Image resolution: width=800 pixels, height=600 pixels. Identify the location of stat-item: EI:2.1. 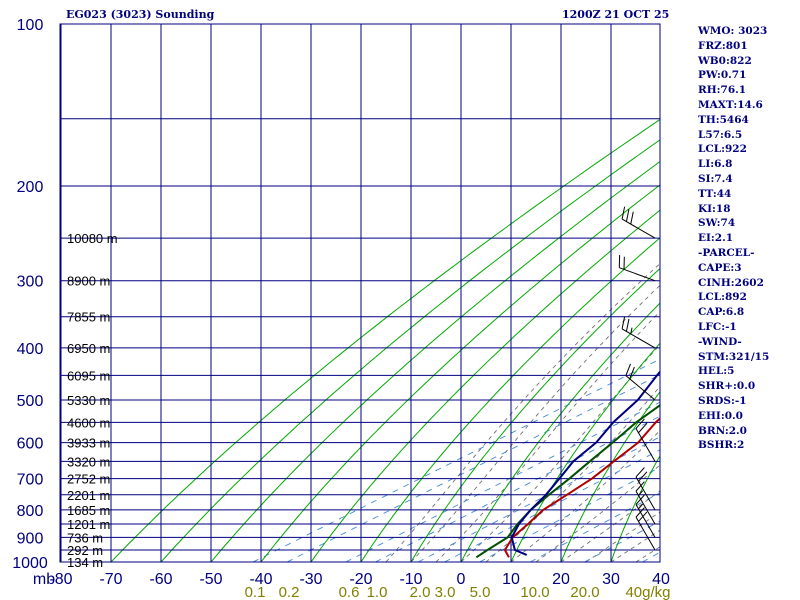
(716, 238).